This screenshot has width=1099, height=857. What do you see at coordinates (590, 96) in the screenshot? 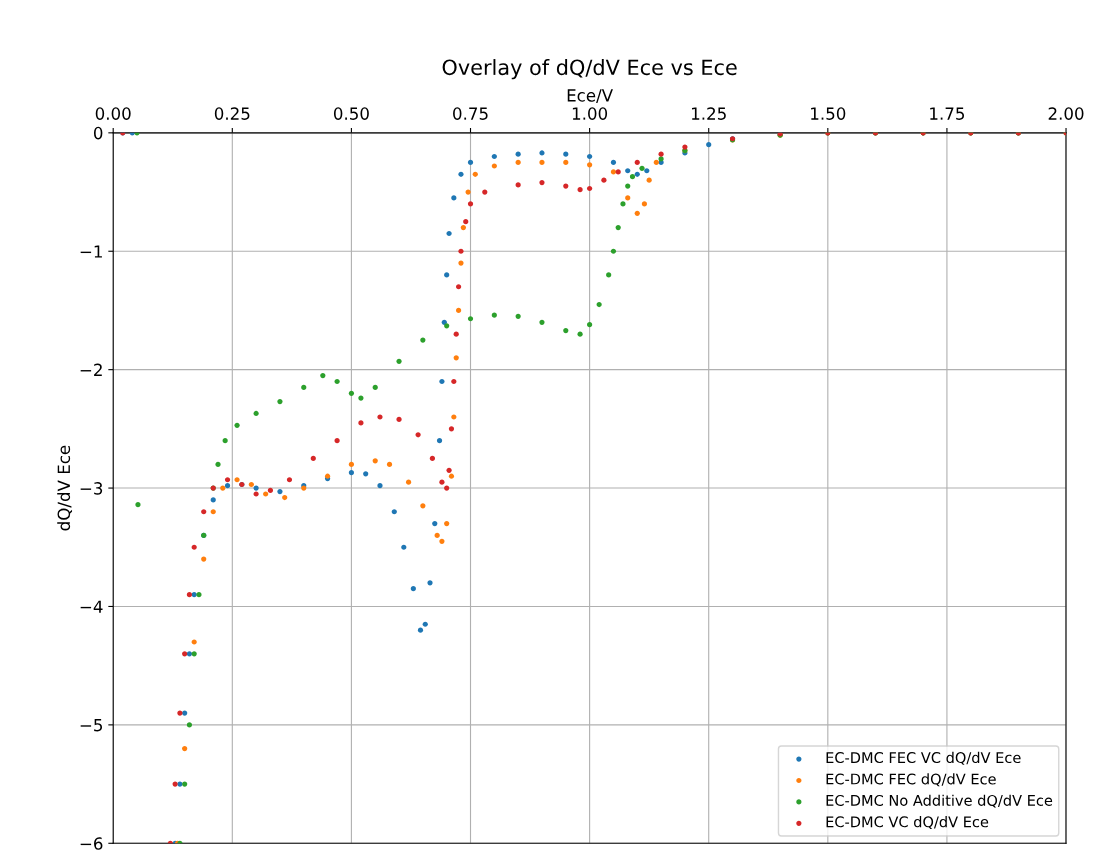
I see `x-axis-title: Ece/V` at bounding box center [590, 96].